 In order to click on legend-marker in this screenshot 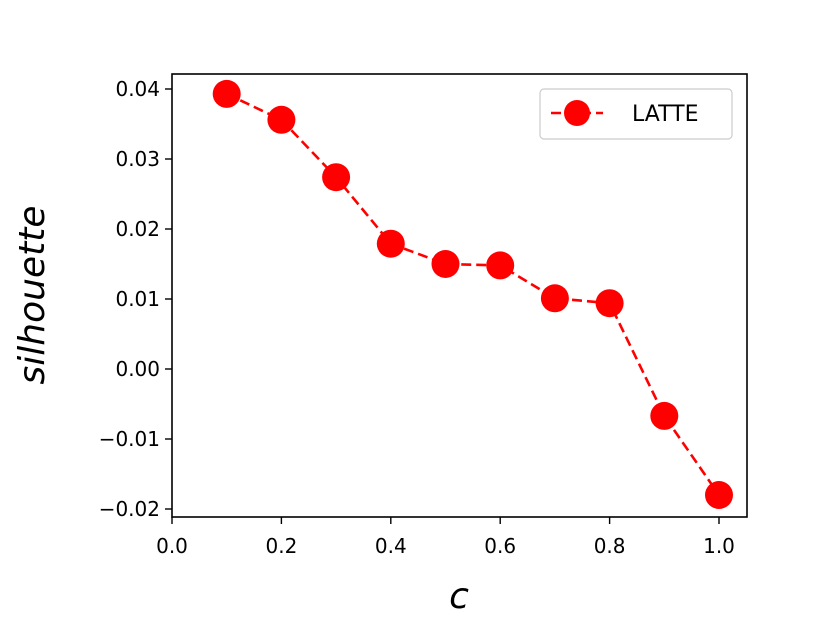, I will do `click(577, 113)`.